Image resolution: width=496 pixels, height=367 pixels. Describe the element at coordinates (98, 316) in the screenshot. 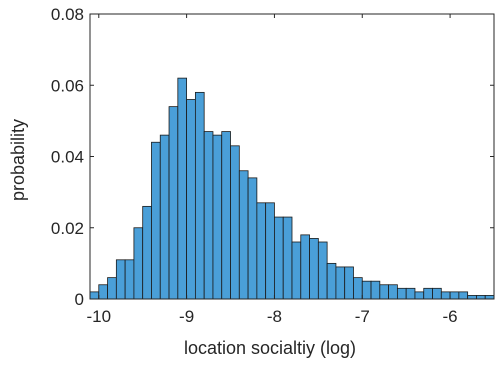

I see `x-tick-label: -10` at that location.